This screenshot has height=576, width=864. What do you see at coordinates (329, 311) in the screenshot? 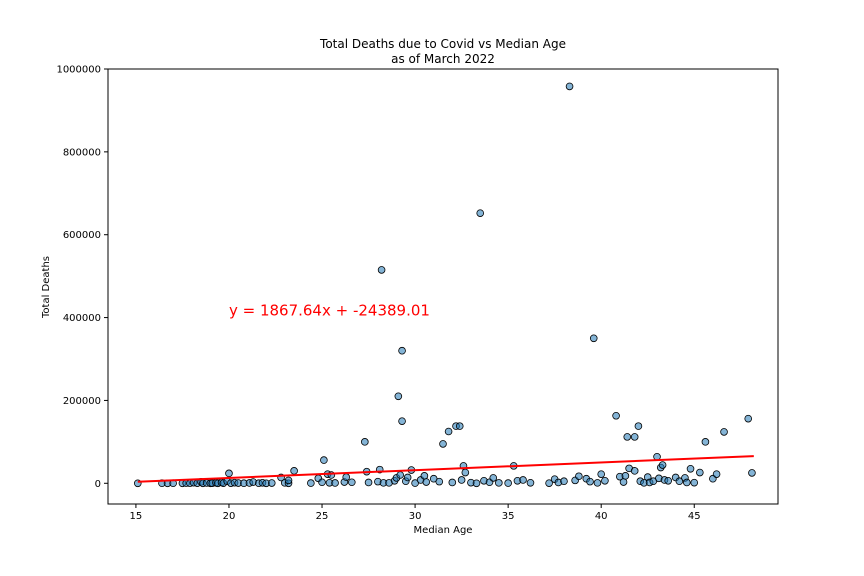
I see `regression-equation: y = 1867.64x + -24389.01` at bounding box center [329, 311].